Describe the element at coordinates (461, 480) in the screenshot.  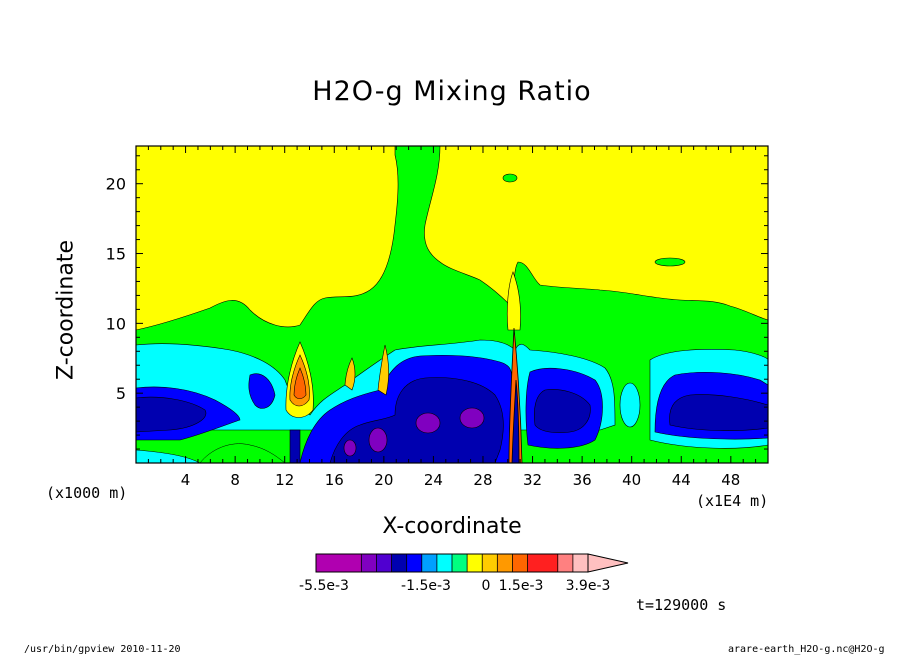
I see `x-tick-labels: 4 8 12 16 20 24 28 32 36 40 44 48` at that location.